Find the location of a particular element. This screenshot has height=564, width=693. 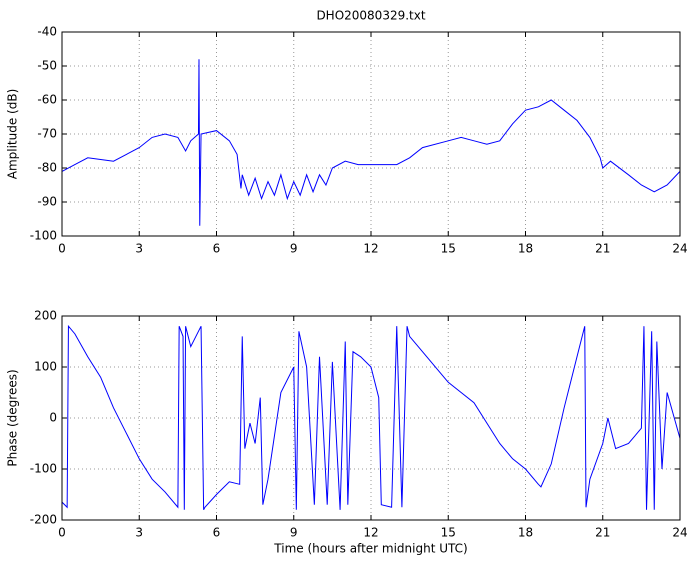

x-axis-label: Time (hours after midnight UTC) is located at coordinates (370, 549).